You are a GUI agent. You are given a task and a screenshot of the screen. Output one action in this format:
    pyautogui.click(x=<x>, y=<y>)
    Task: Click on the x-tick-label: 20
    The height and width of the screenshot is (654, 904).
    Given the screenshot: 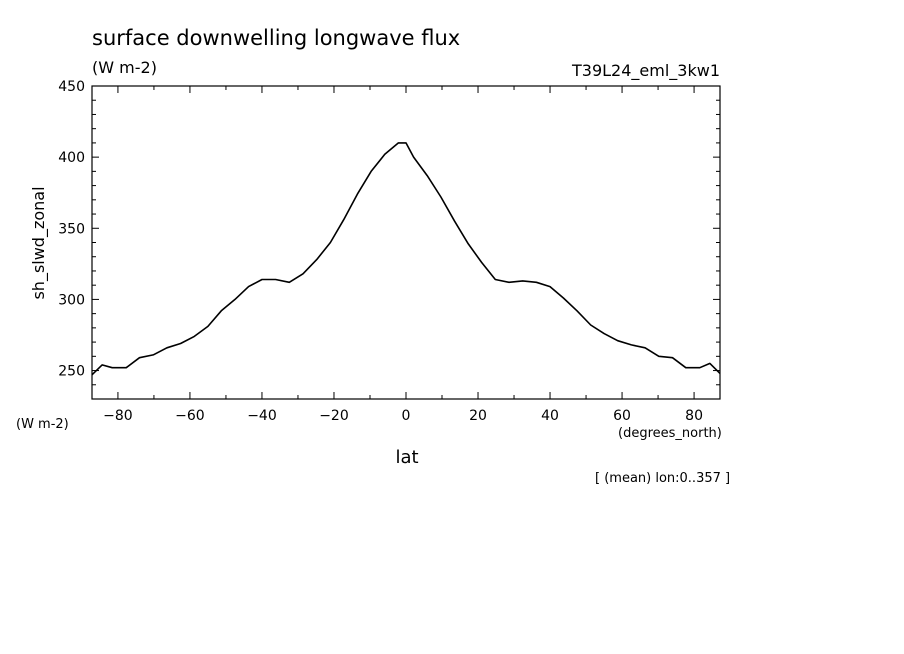 What is the action you would take?
    pyautogui.click(x=478, y=416)
    